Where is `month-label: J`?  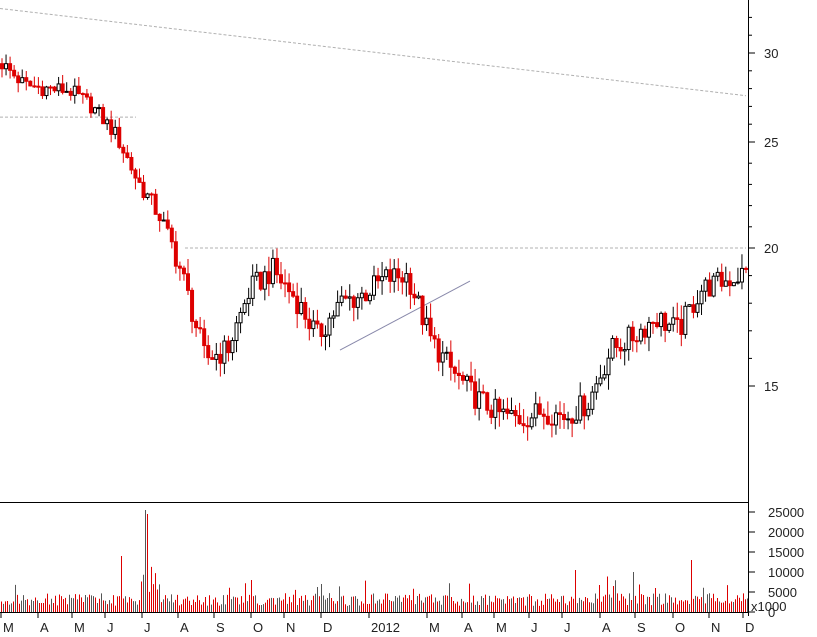
month-label: J is located at coordinates (567, 627).